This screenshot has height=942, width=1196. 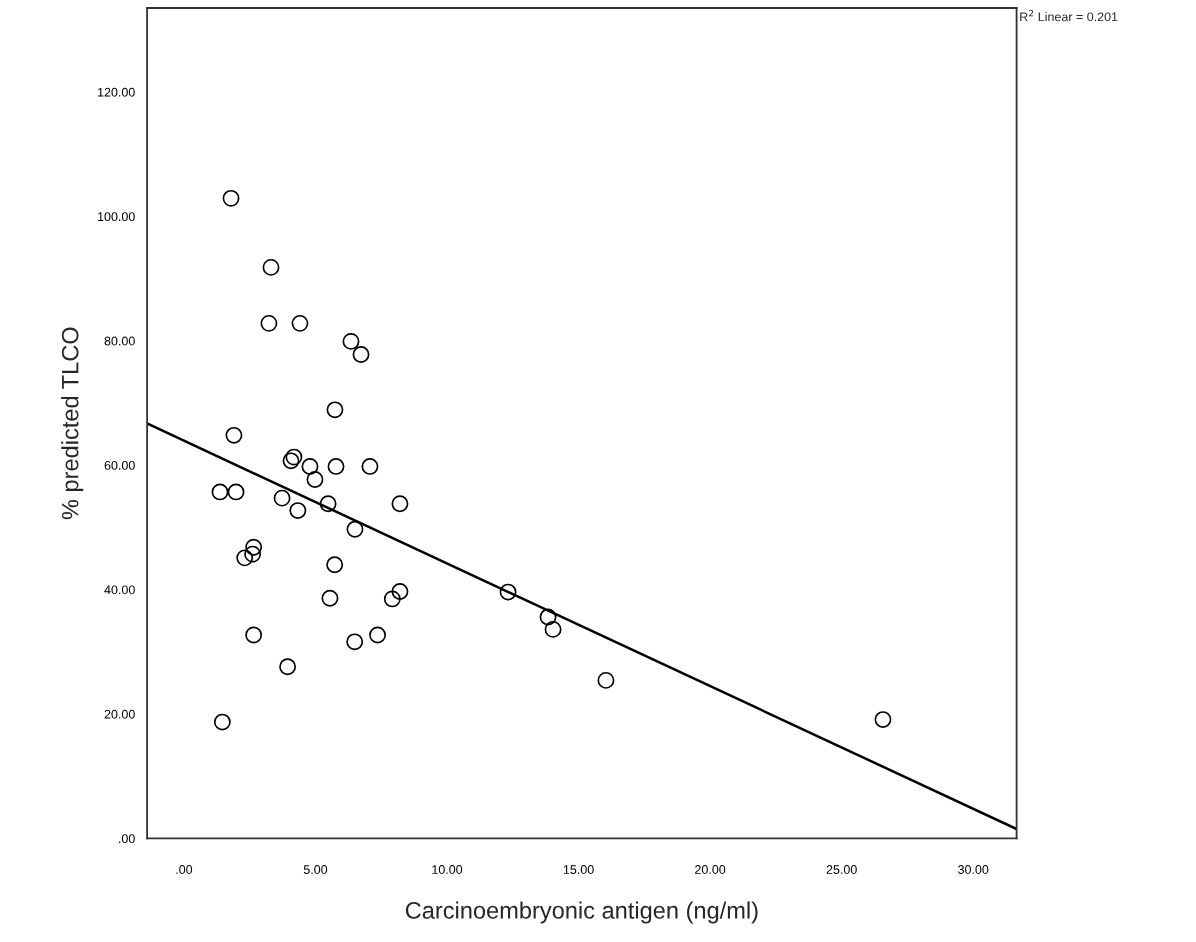 I want to click on y-tick-label: .00, so click(x=127, y=839).